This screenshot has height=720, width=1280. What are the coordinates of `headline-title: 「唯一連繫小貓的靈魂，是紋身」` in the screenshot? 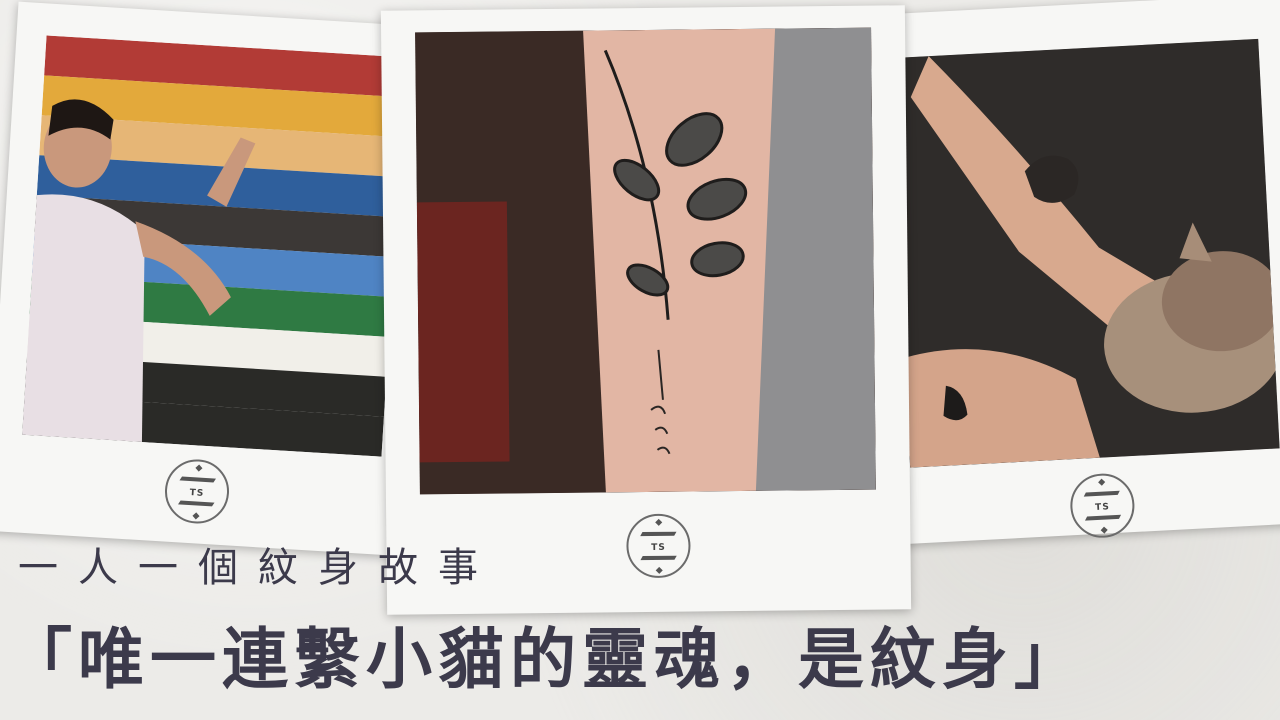 It's located at (546, 659).